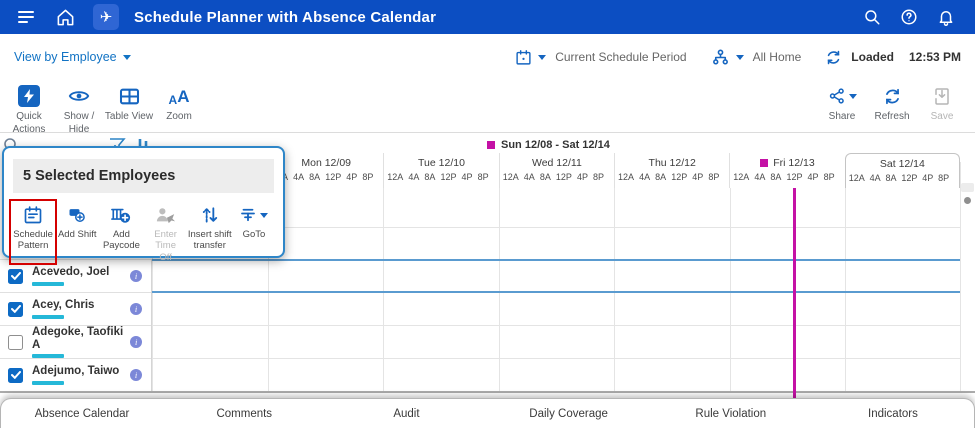  I want to click on employee-row: Acevedo, Joel i, so click(75, 275).